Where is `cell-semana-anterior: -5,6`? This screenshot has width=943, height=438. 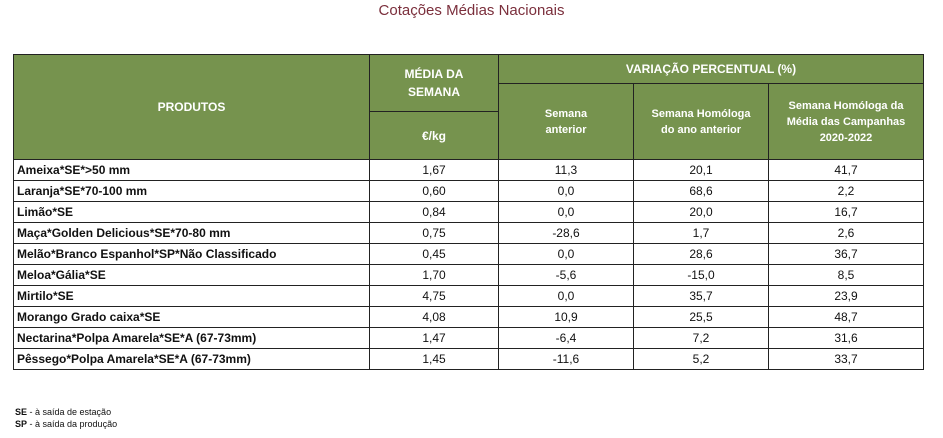 cell-semana-anterior: -5,6 is located at coordinates (566, 275).